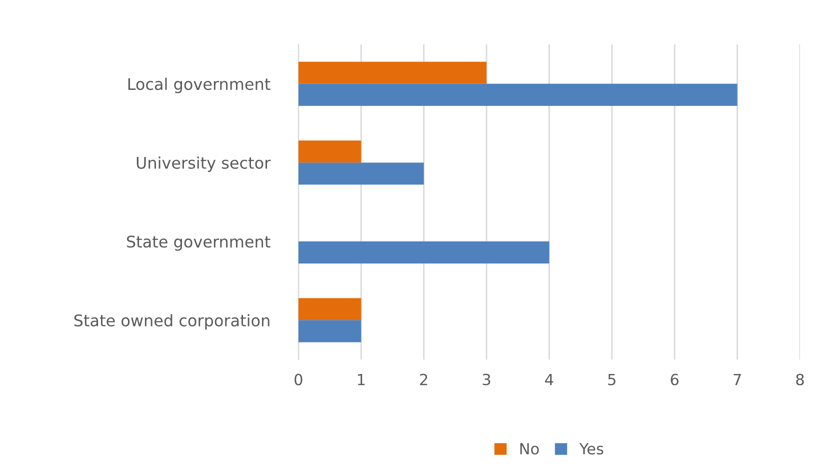 The image size is (829, 467). I want to click on legend-label: Yes, so click(591, 449).